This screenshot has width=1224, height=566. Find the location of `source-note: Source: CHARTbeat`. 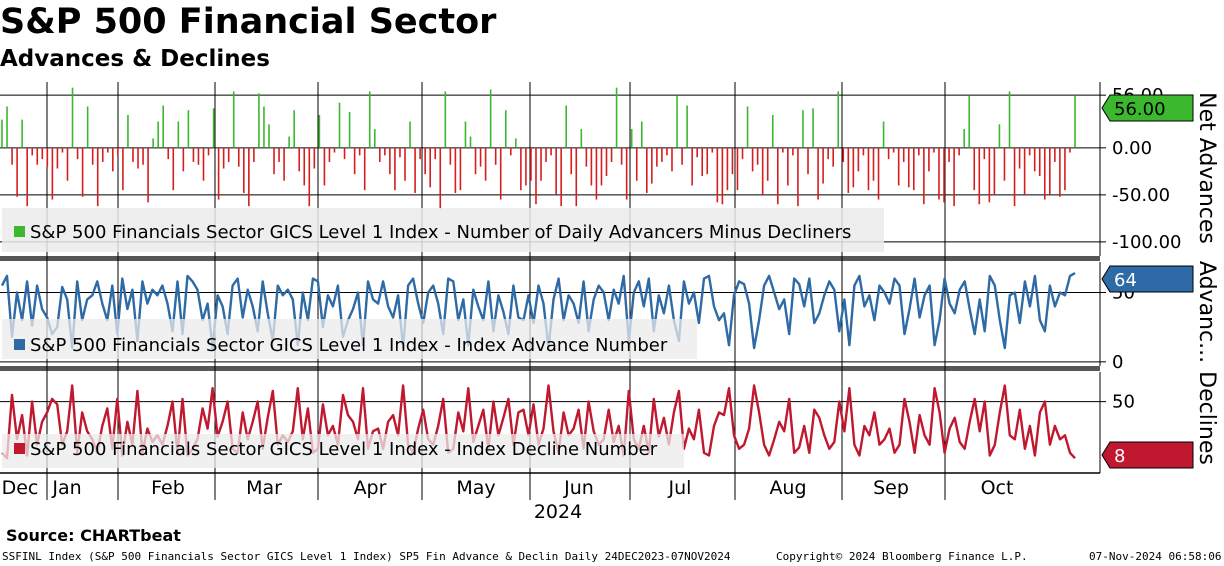

source-note: Source: CHARTbeat is located at coordinates (93, 535).